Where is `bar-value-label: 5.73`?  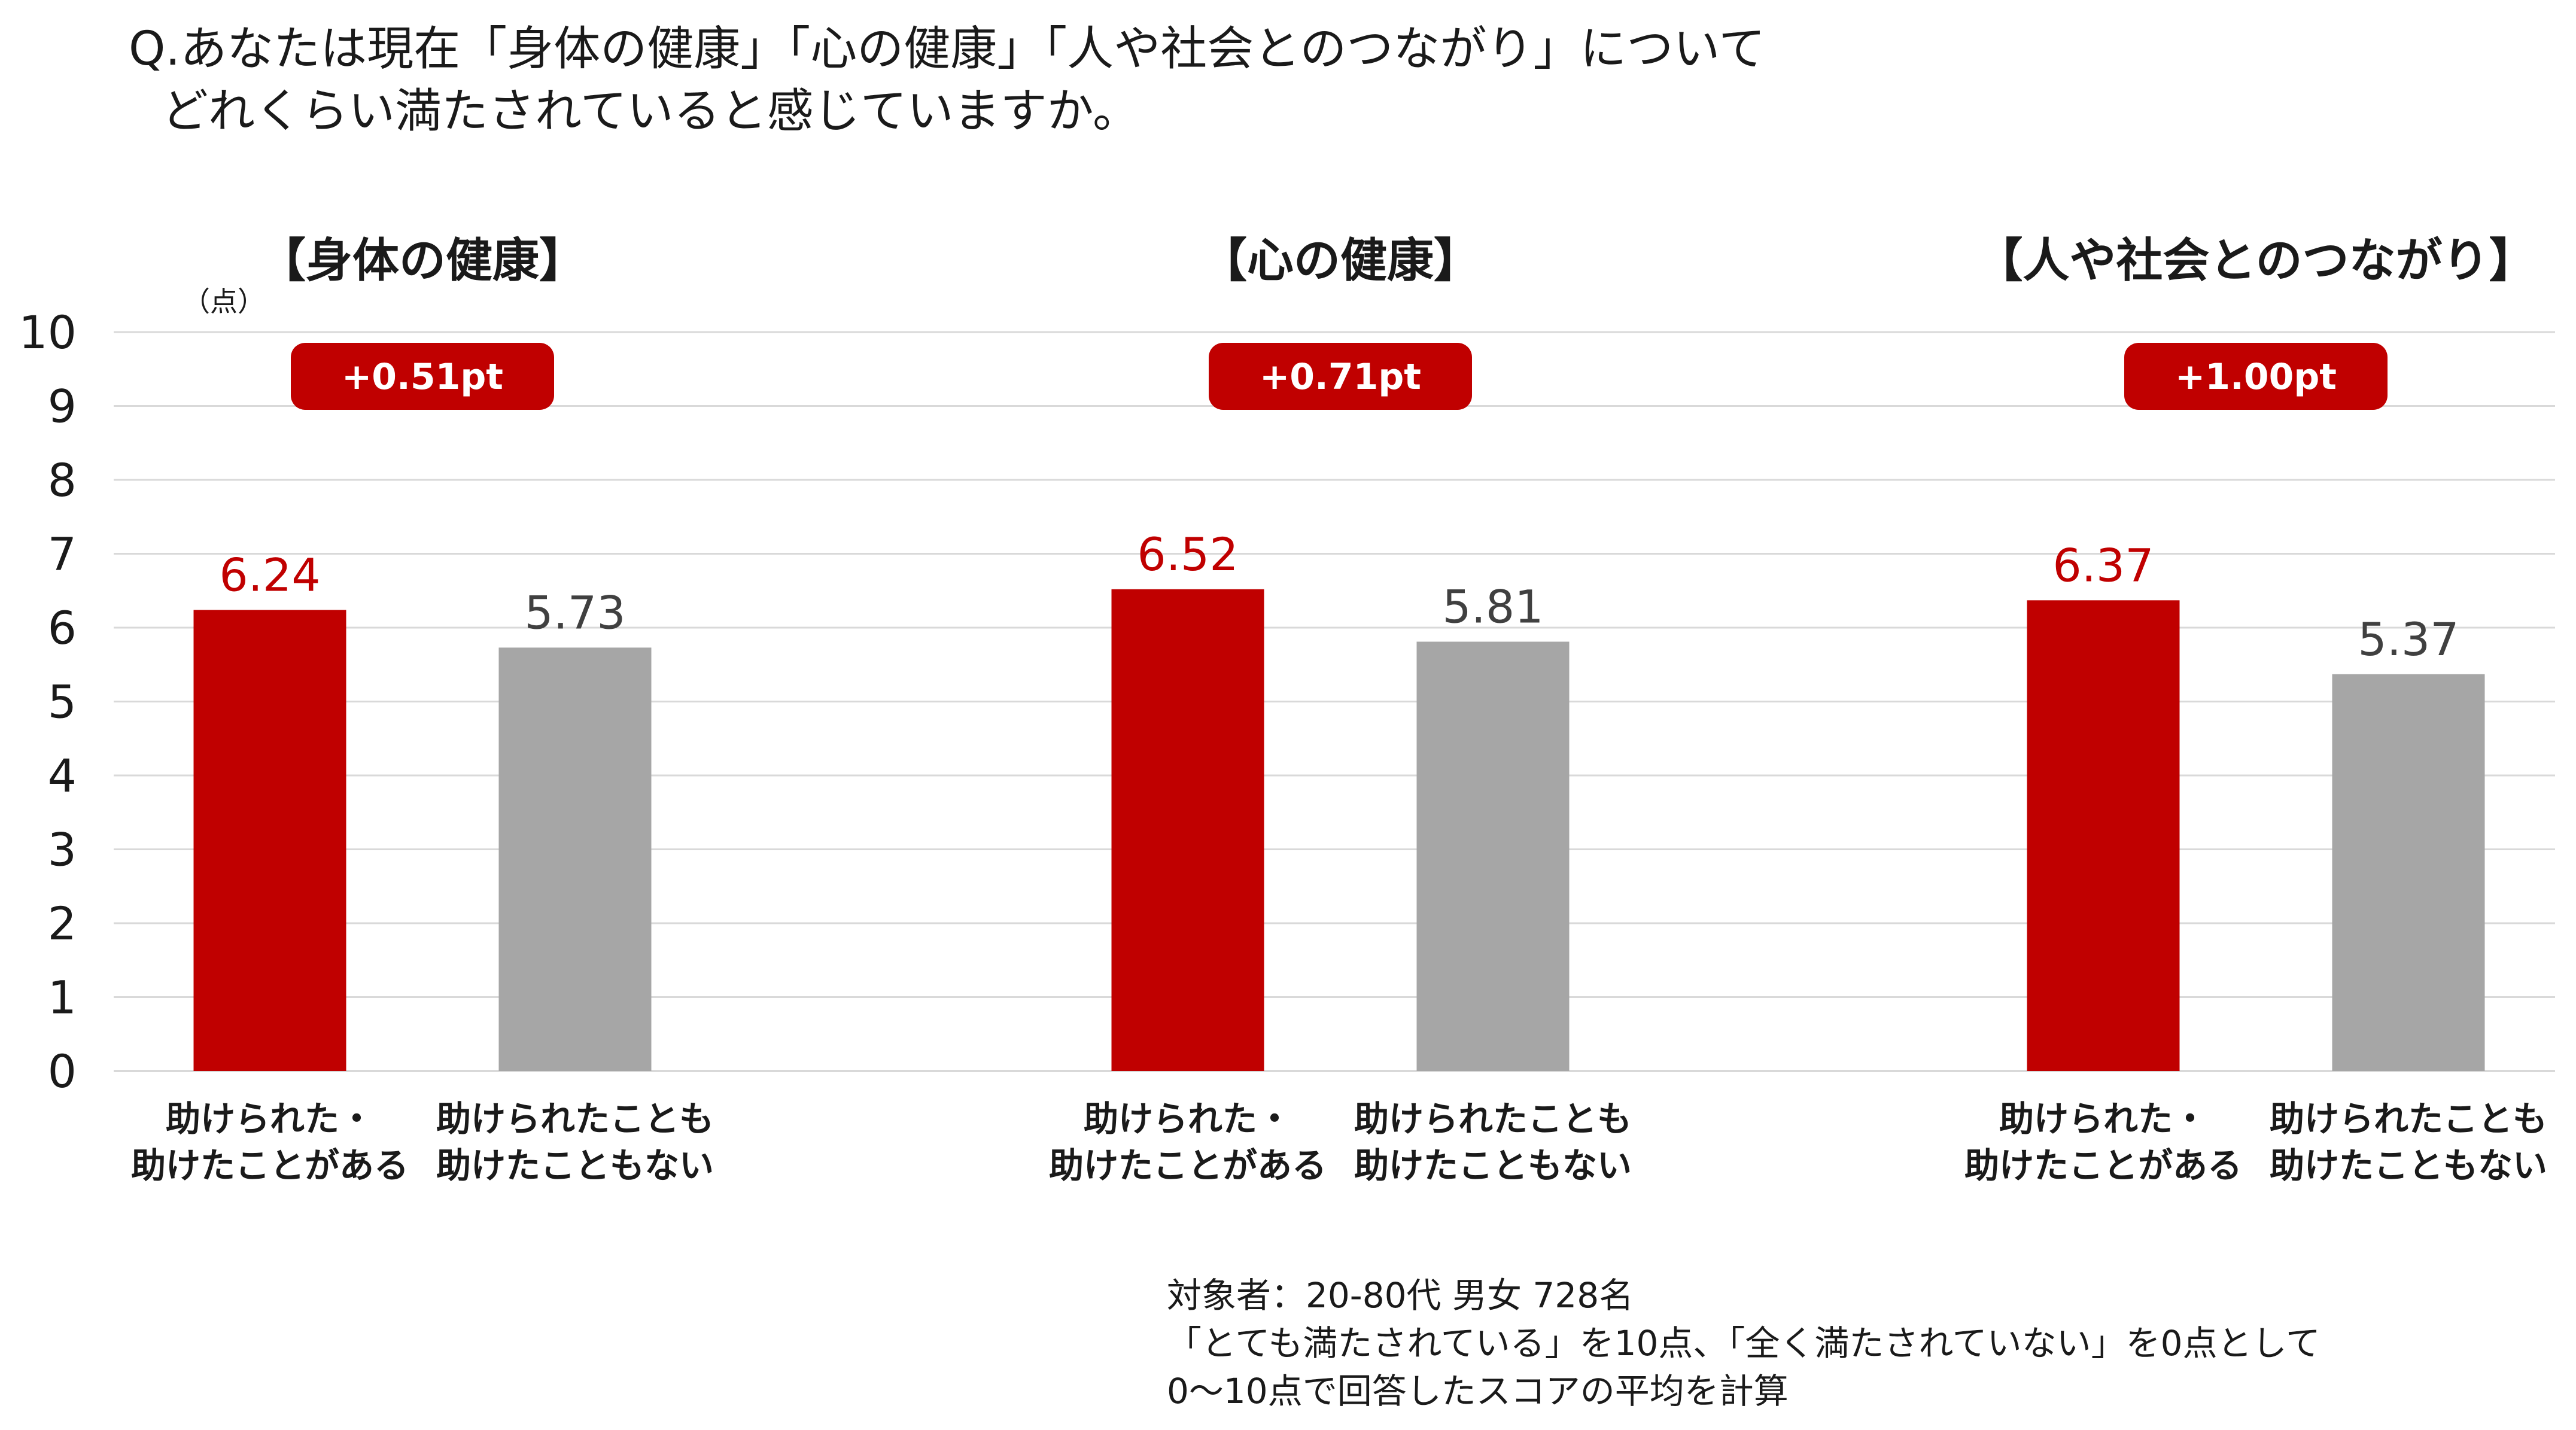 bar-value-label: 5.73 is located at coordinates (575, 612).